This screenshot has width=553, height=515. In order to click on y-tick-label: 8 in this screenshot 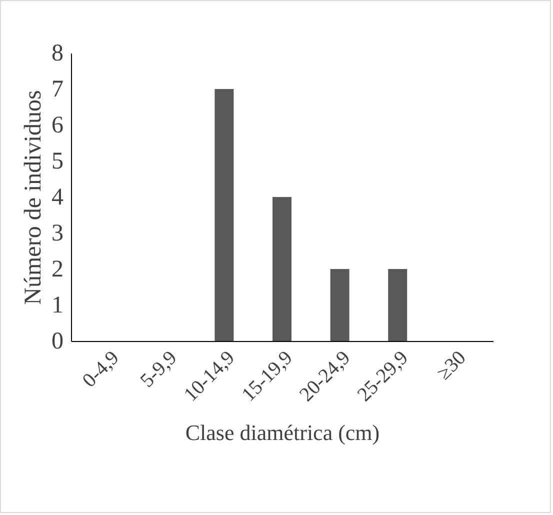, I will do `click(58, 53)`.